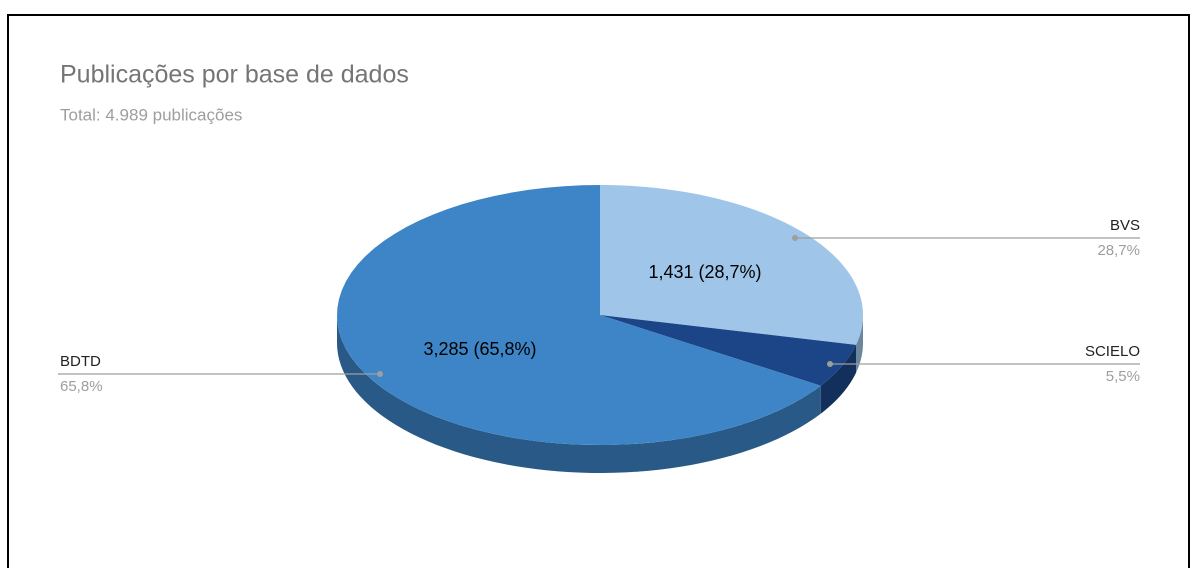 Image resolution: width=1196 pixels, height=573 pixels. I want to click on legend-label: SCIELO, so click(1112, 351).